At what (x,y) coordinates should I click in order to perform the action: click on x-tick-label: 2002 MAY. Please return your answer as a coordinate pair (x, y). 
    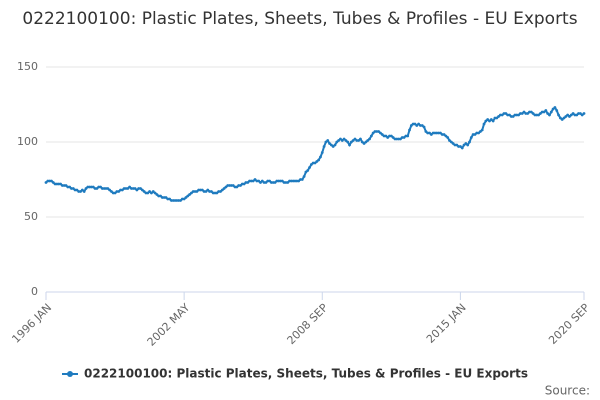
    Looking at the image, I should click on (169, 325).